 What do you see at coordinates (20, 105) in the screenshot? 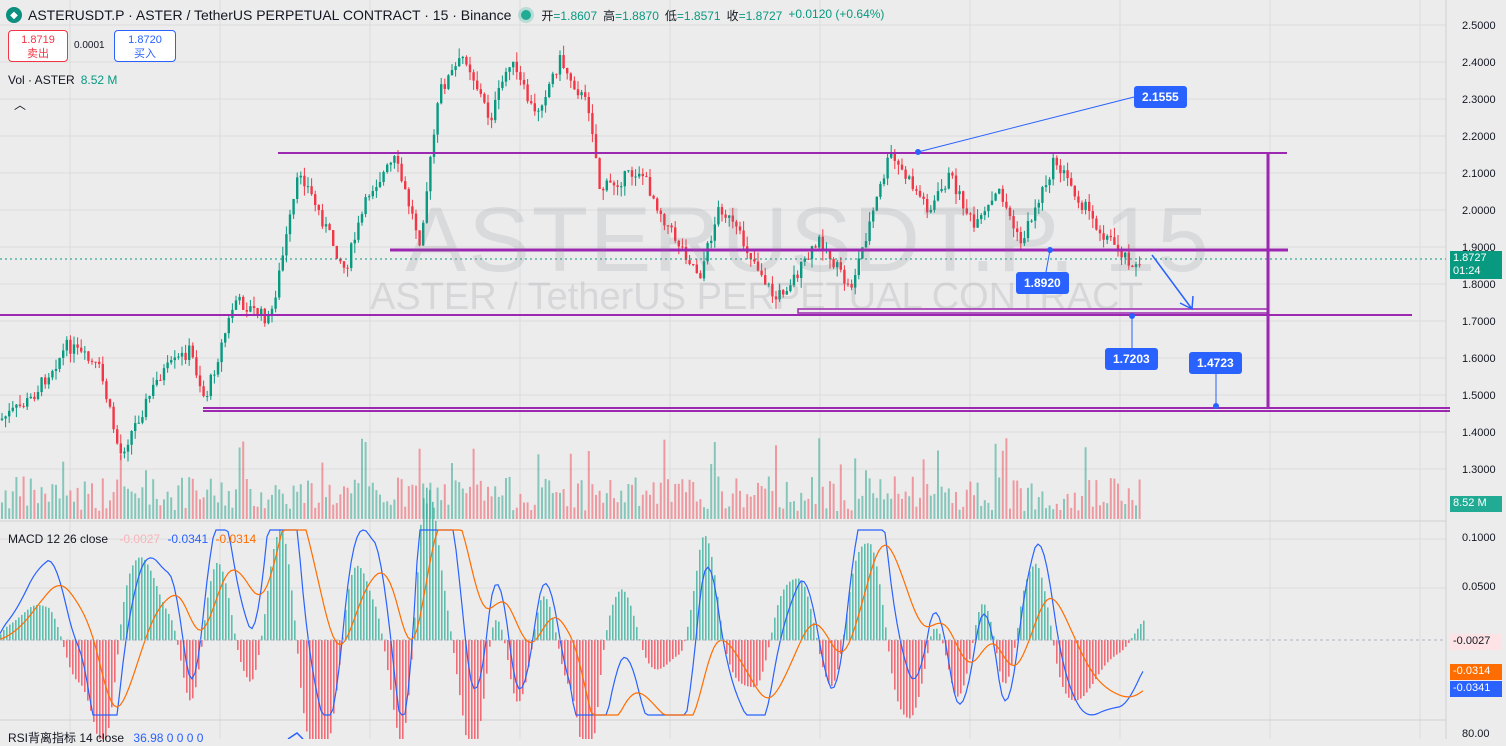
I see `collapse-chevron-icon: ︿` at bounding box center [20, 105].